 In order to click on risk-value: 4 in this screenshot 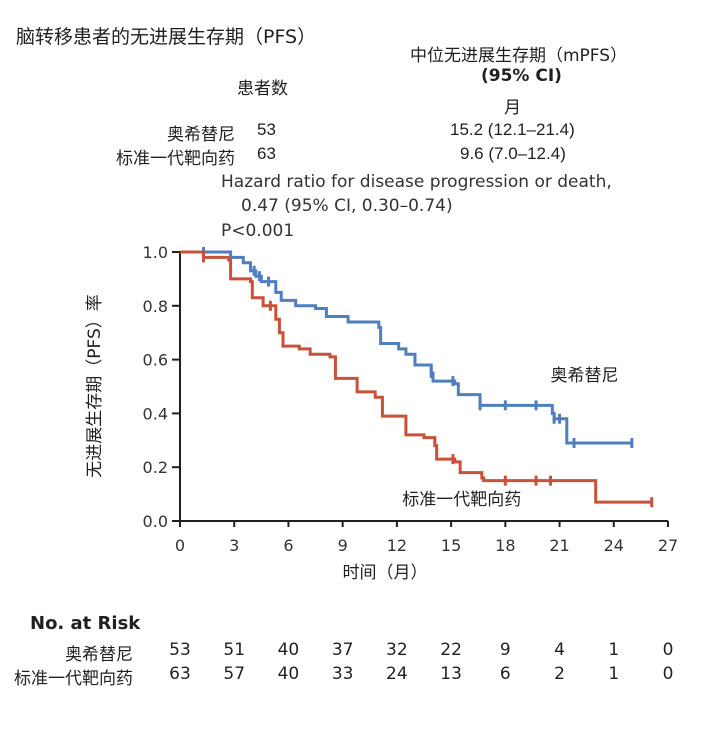, I will do `click(559, 650)`.